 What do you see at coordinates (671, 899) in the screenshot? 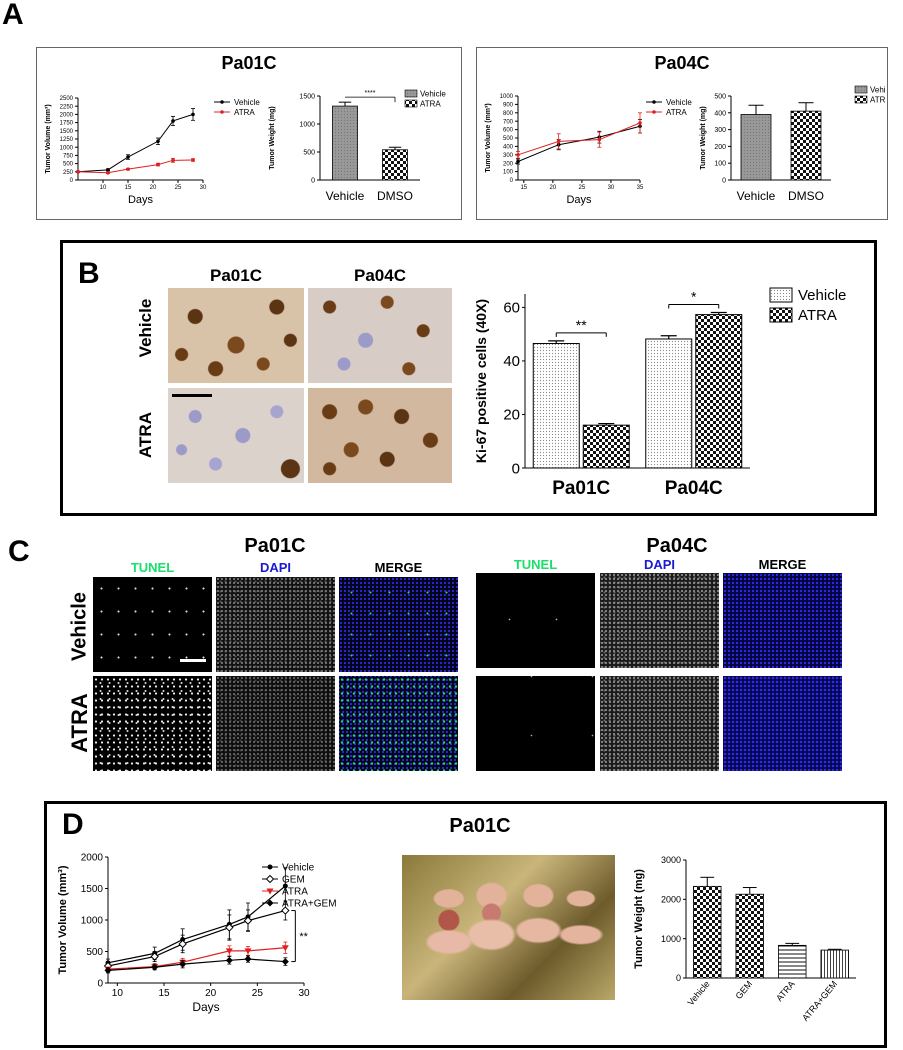
I see `y-tick-label: 2000` at bounding box center [671, 899].